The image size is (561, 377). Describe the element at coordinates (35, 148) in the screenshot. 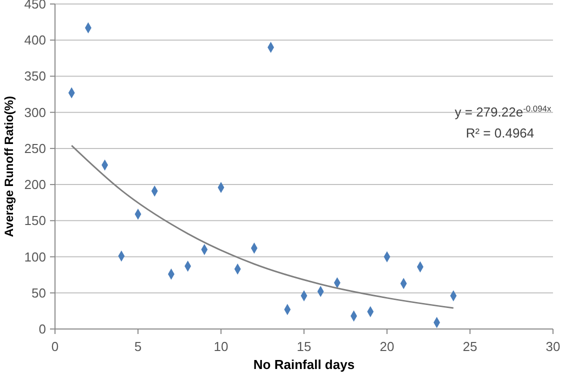

I see `y-tick-label: 250` at that location.